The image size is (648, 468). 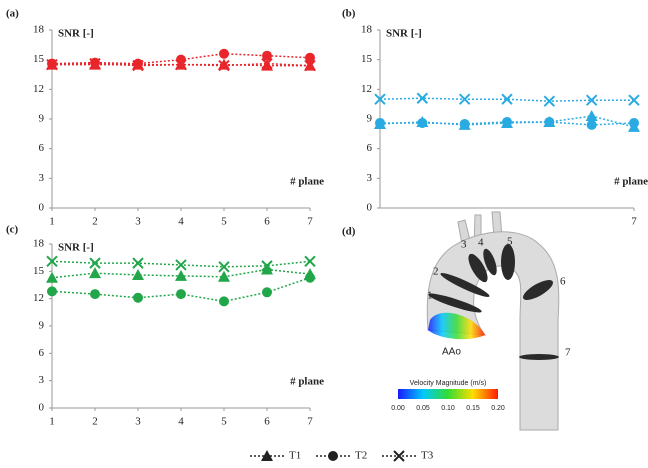 What do you see at coordinates (76, 248) in the screenshot?
I see `y-axis-label: SNR [-]` at bounding box center [76, 248].